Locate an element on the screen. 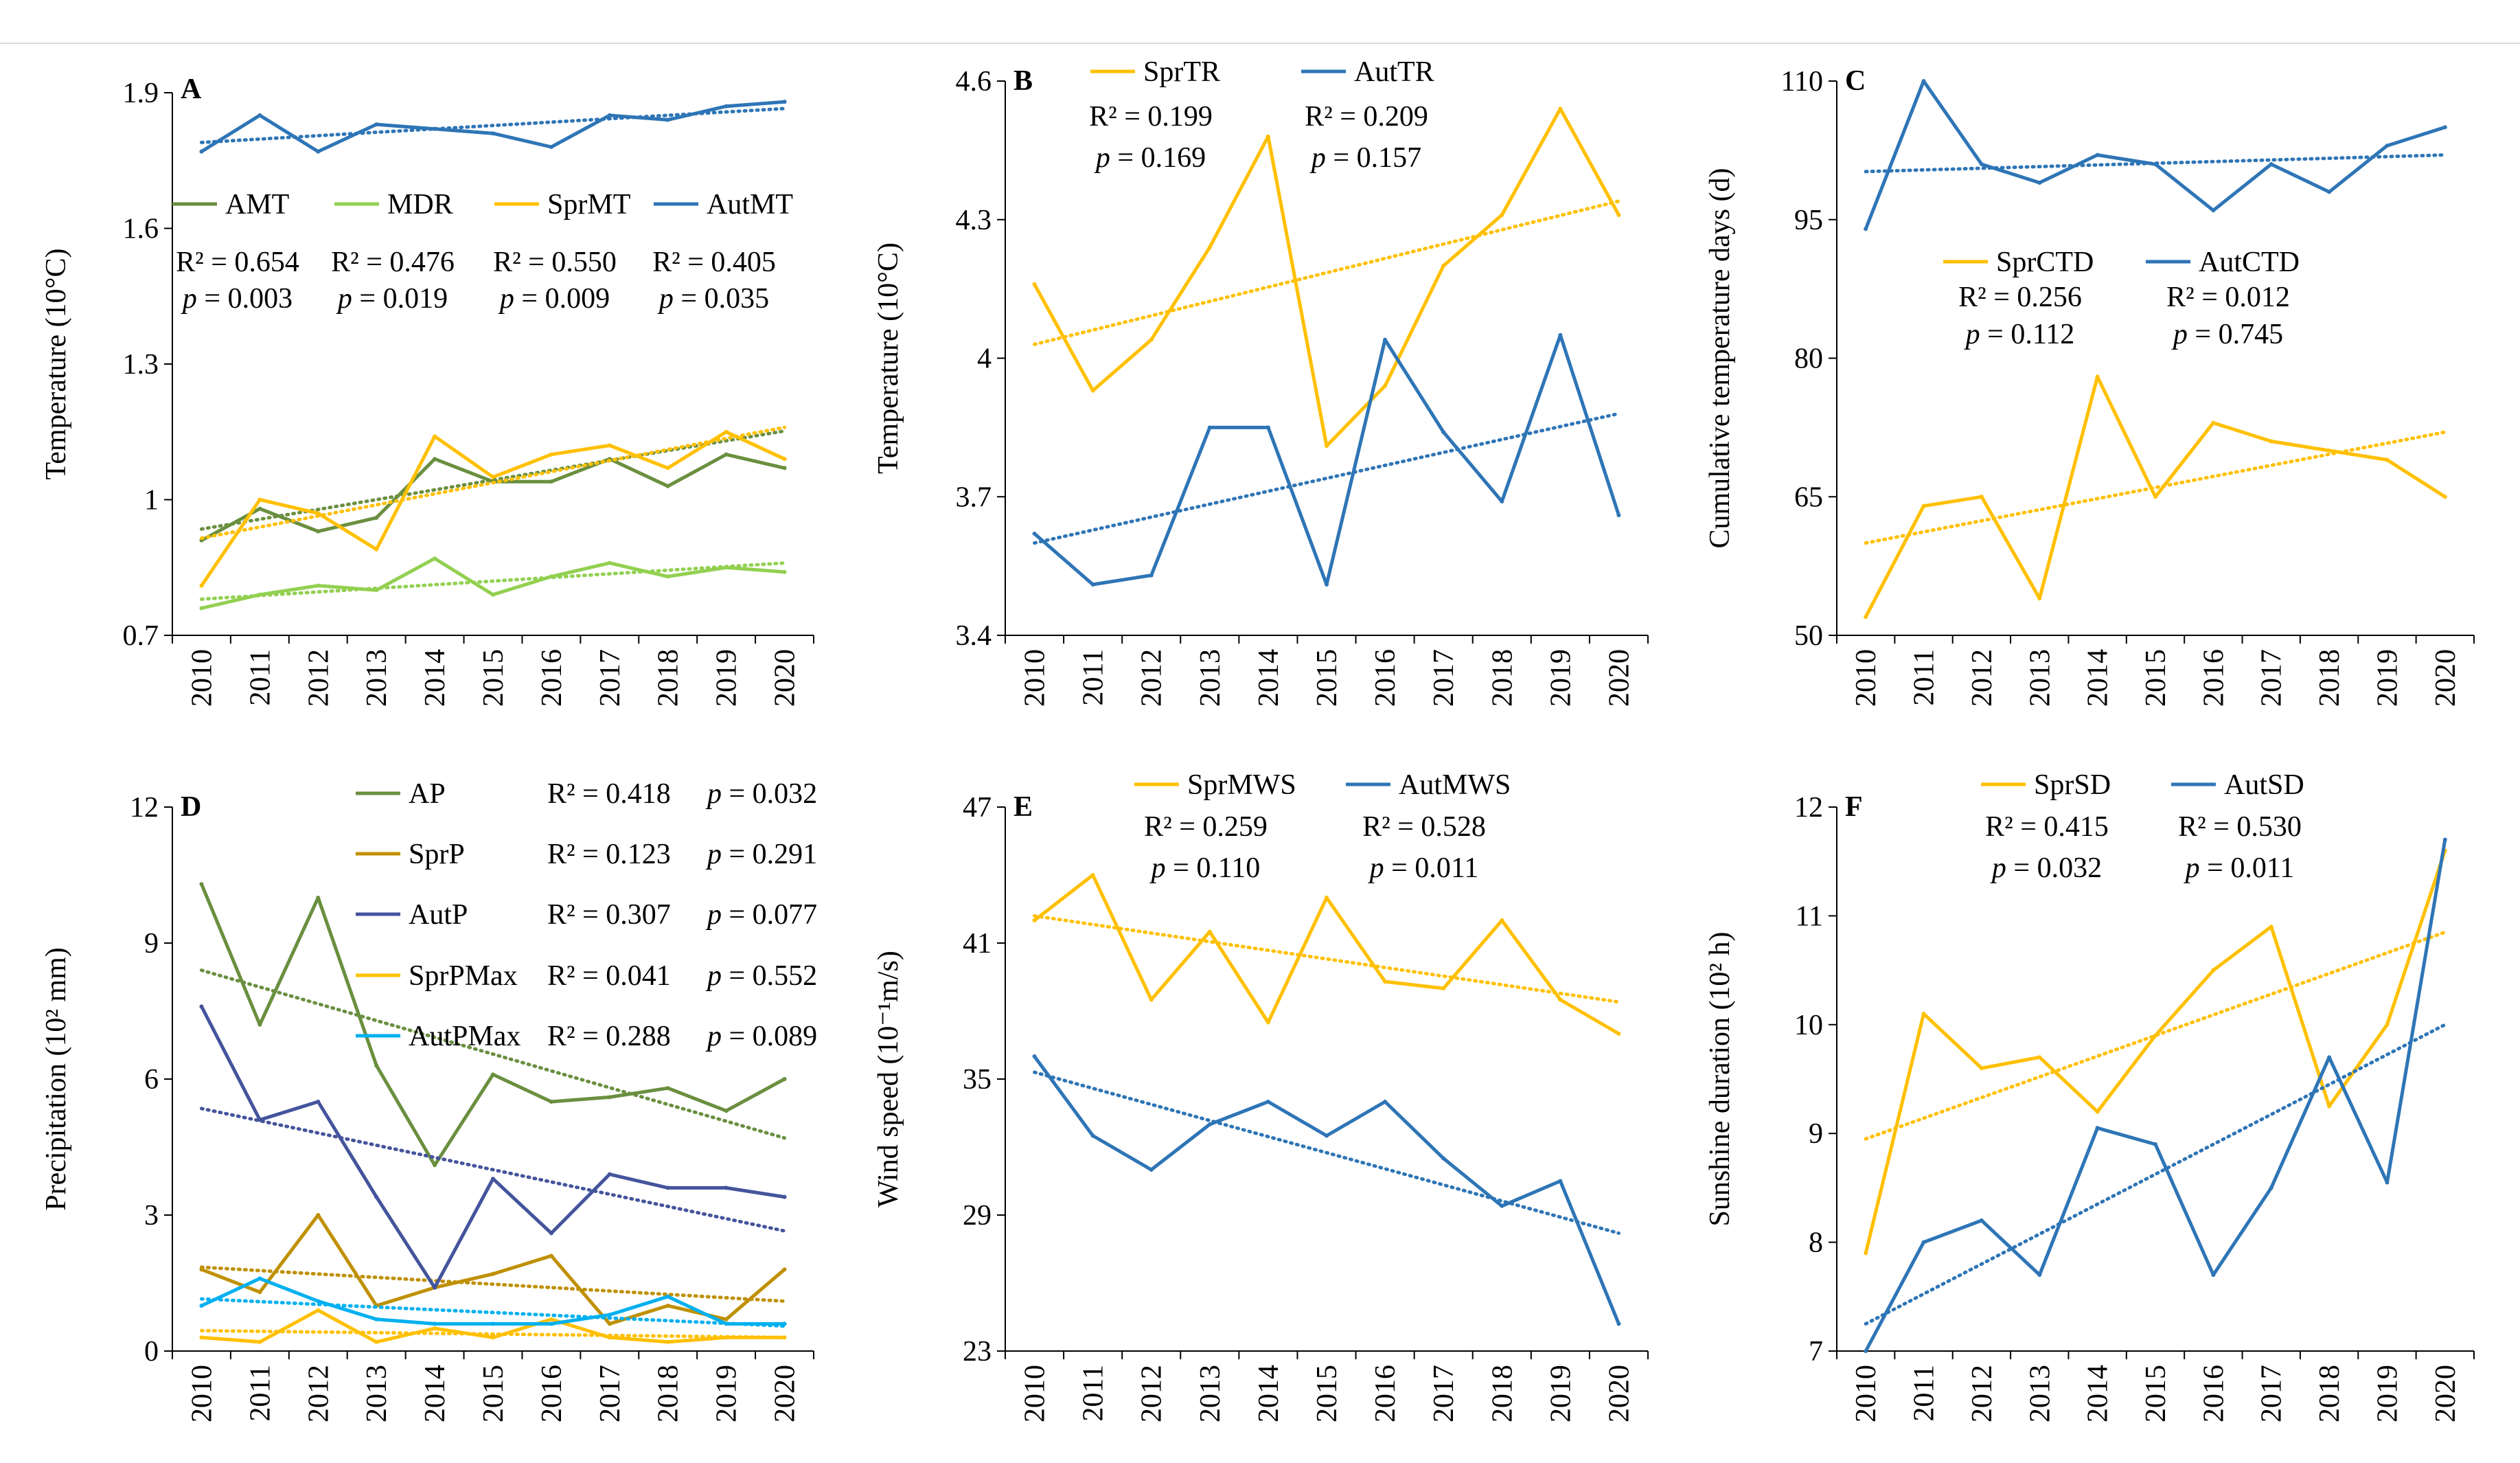  stat-sprsd: R² = 0.415 p = 0.032 is located at coordinates (2047, 848).